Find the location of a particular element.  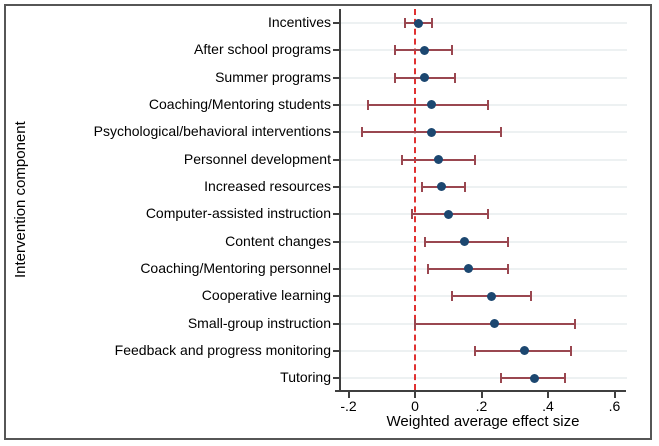

x-axis-title: Weighted average effect size is located at coordinates (483, 421).